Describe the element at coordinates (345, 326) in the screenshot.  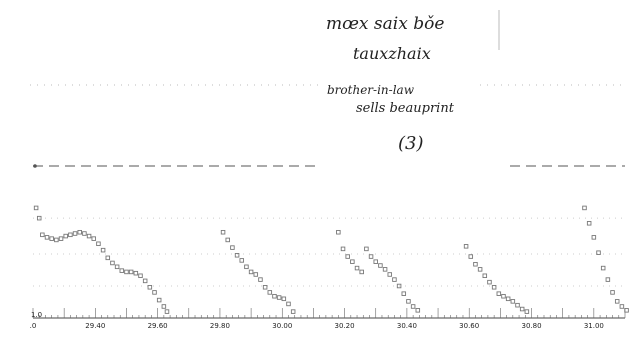
I see `x-tick-label: 30.20` at that location.